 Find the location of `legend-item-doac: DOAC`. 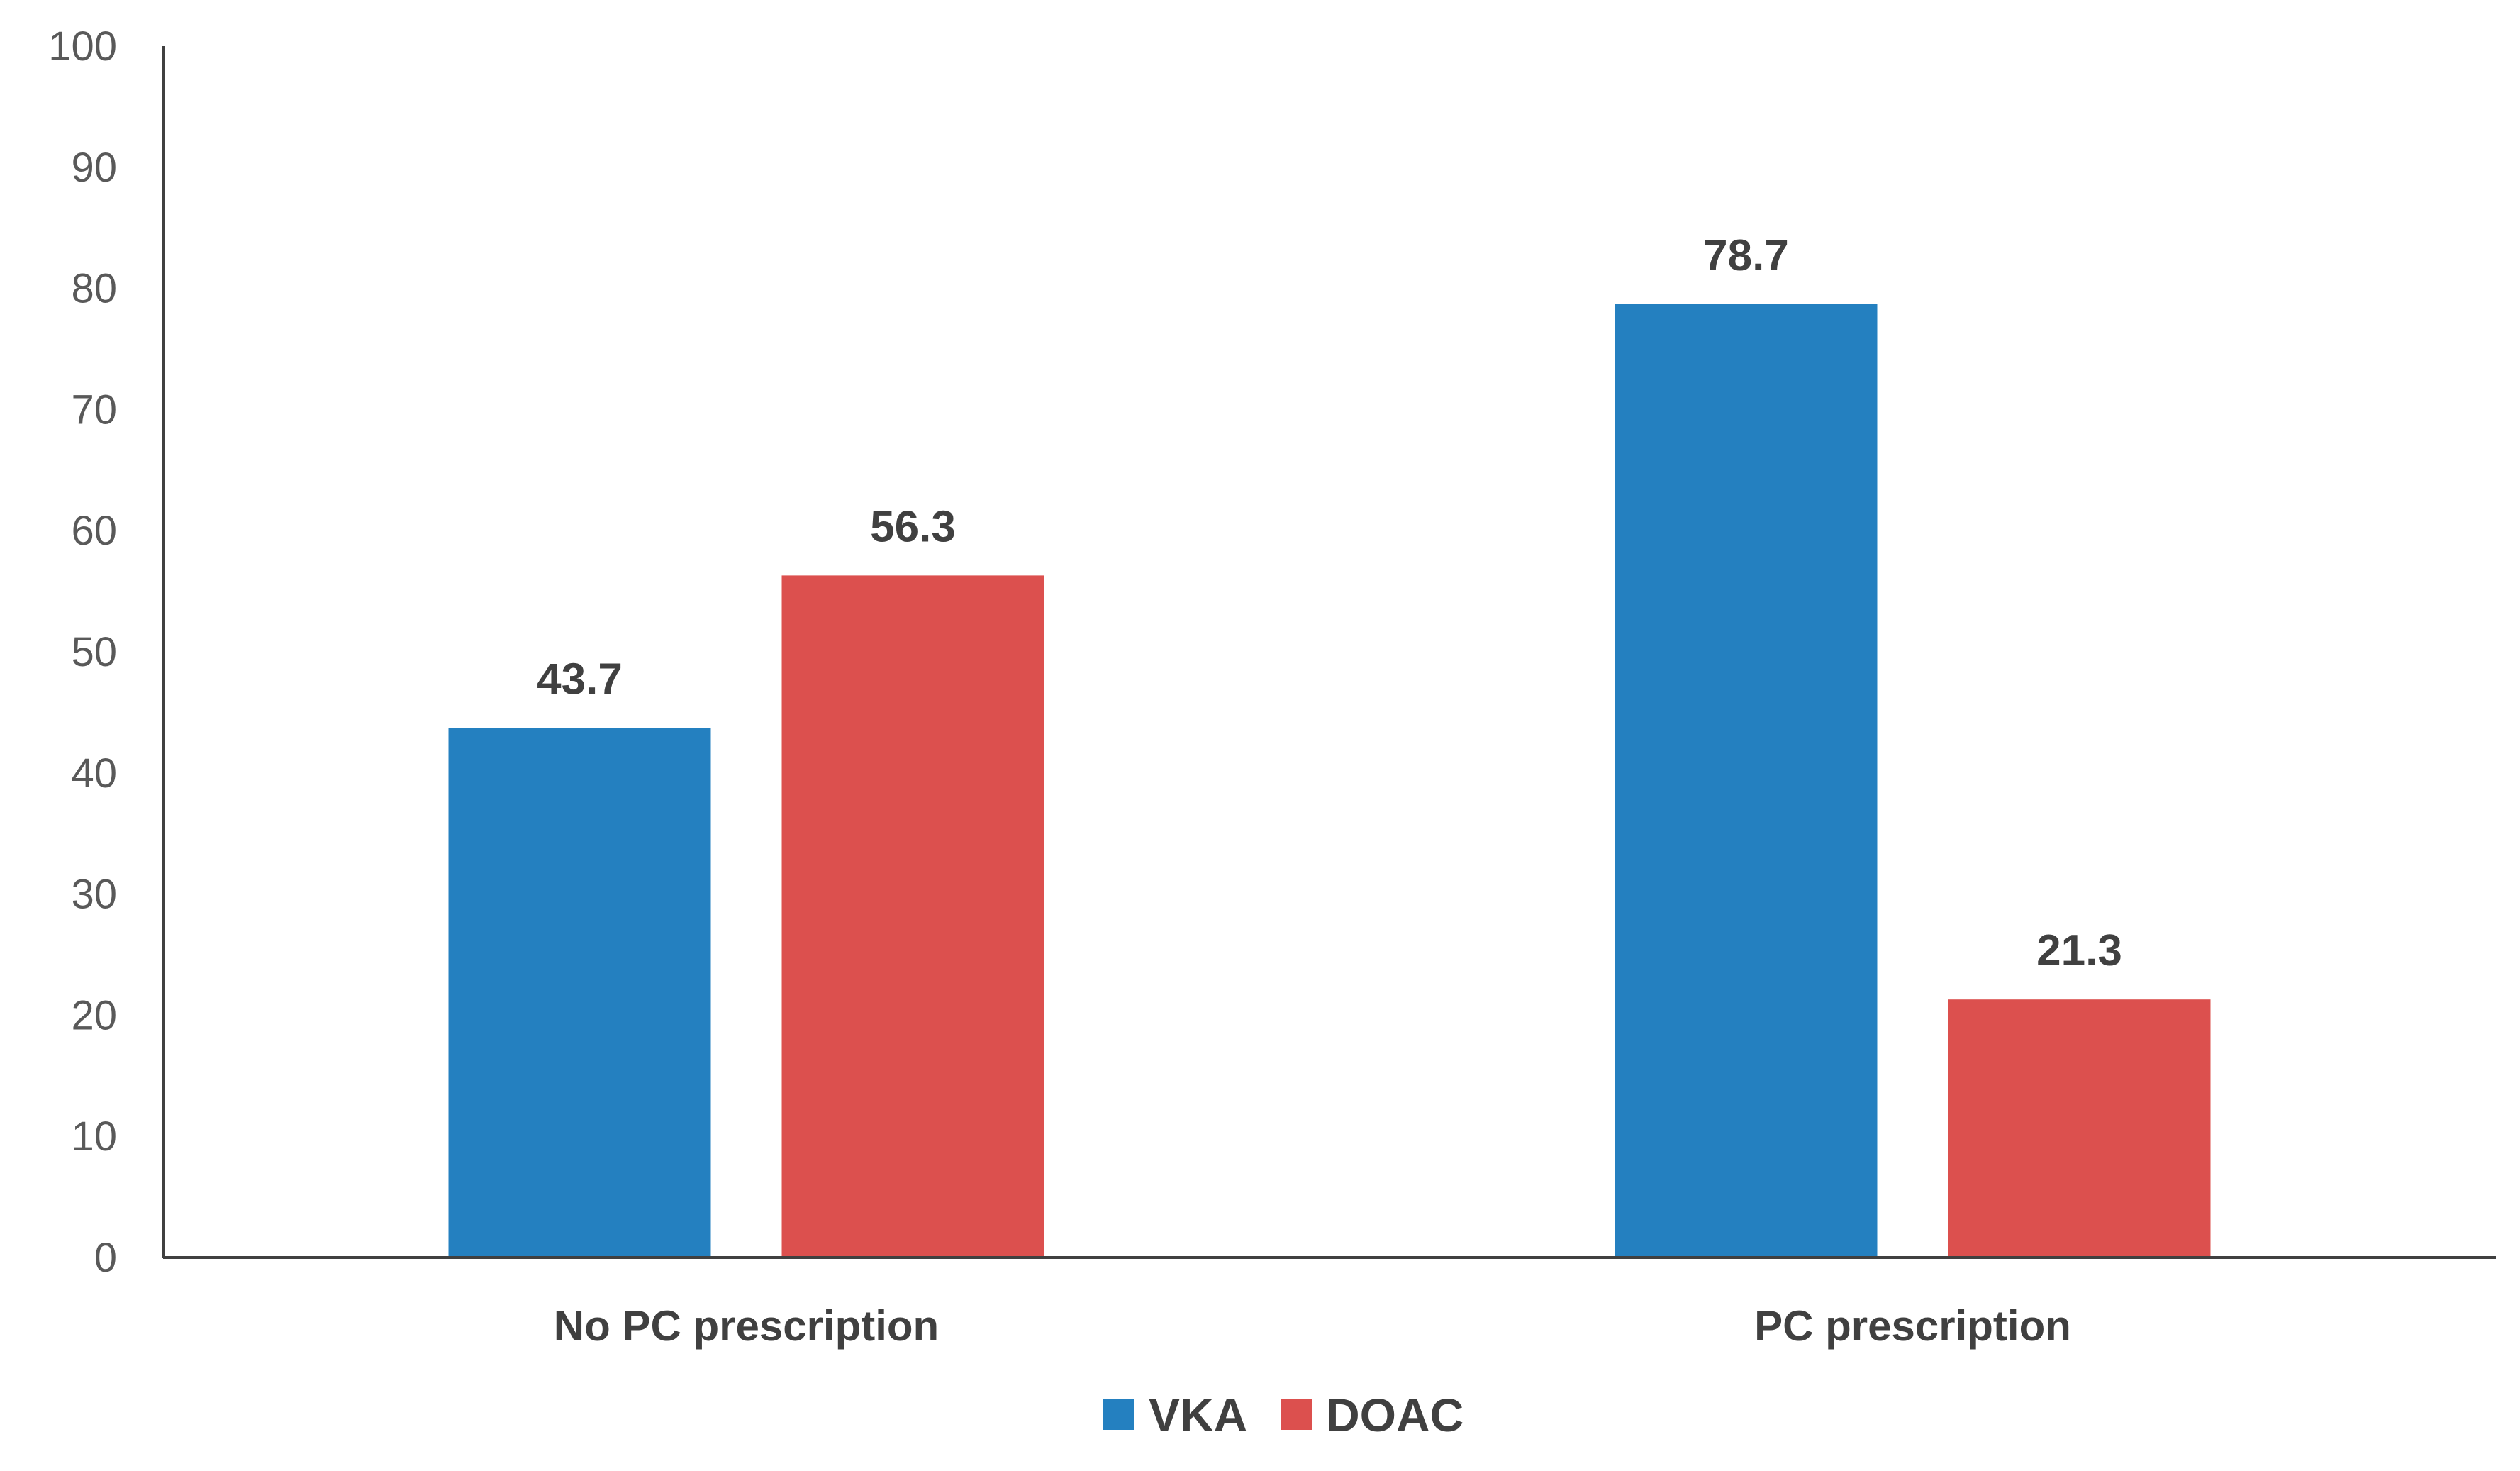

legend-item-doac: DOAC is located at coordinates (1372, 1415).